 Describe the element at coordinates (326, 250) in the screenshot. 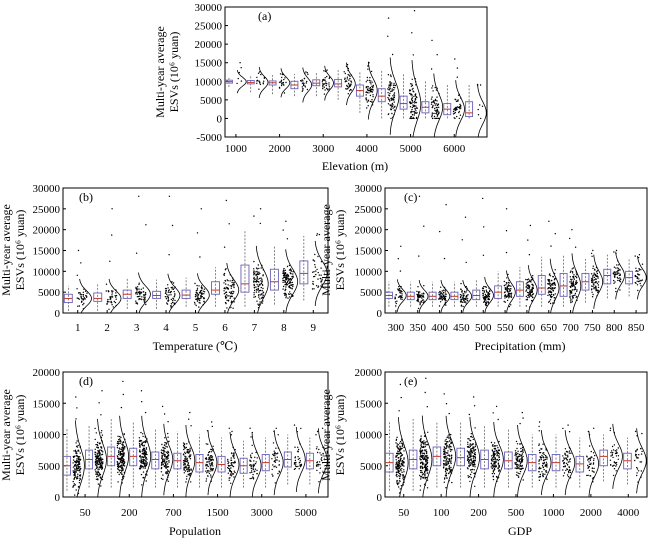

I see `y-axis-title-line1: Multi-year average` at that location.